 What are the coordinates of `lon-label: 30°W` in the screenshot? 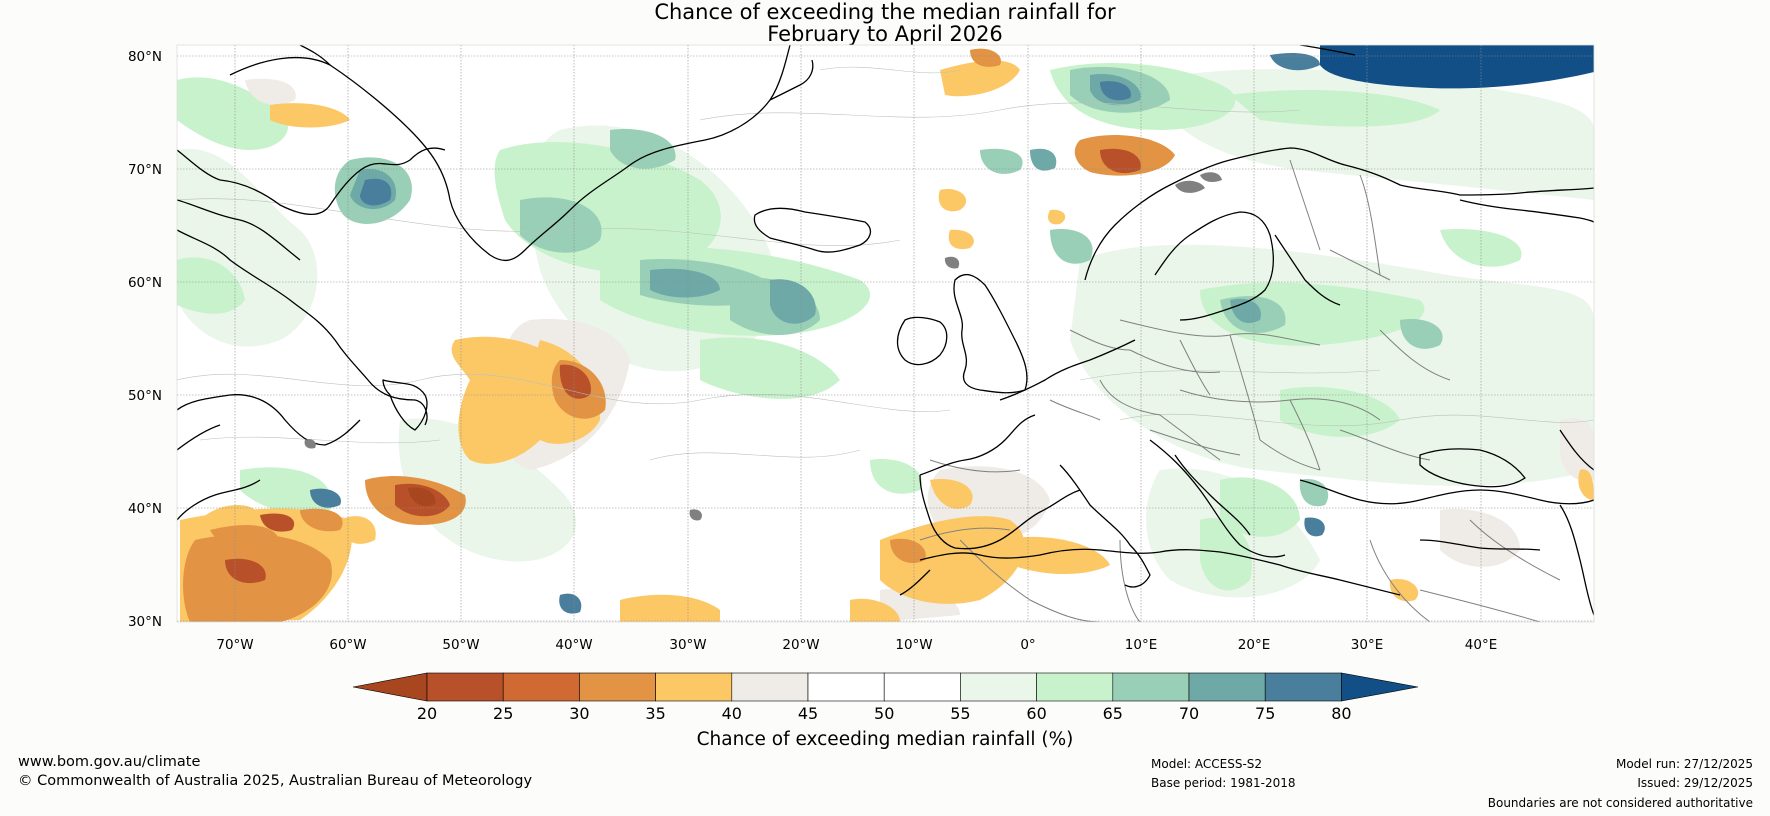 It's located at (687, 645).